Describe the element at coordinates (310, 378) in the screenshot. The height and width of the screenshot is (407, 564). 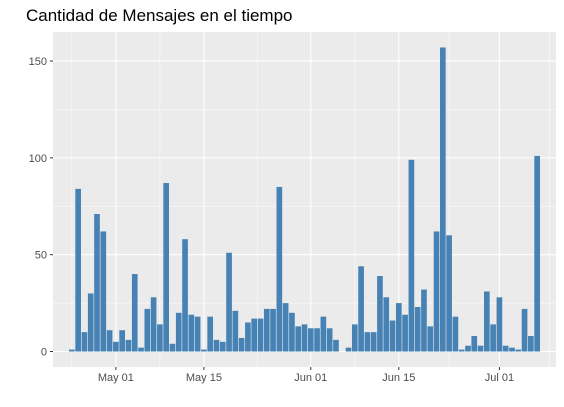
I see `x-tick-label: Jun 01` at that location.